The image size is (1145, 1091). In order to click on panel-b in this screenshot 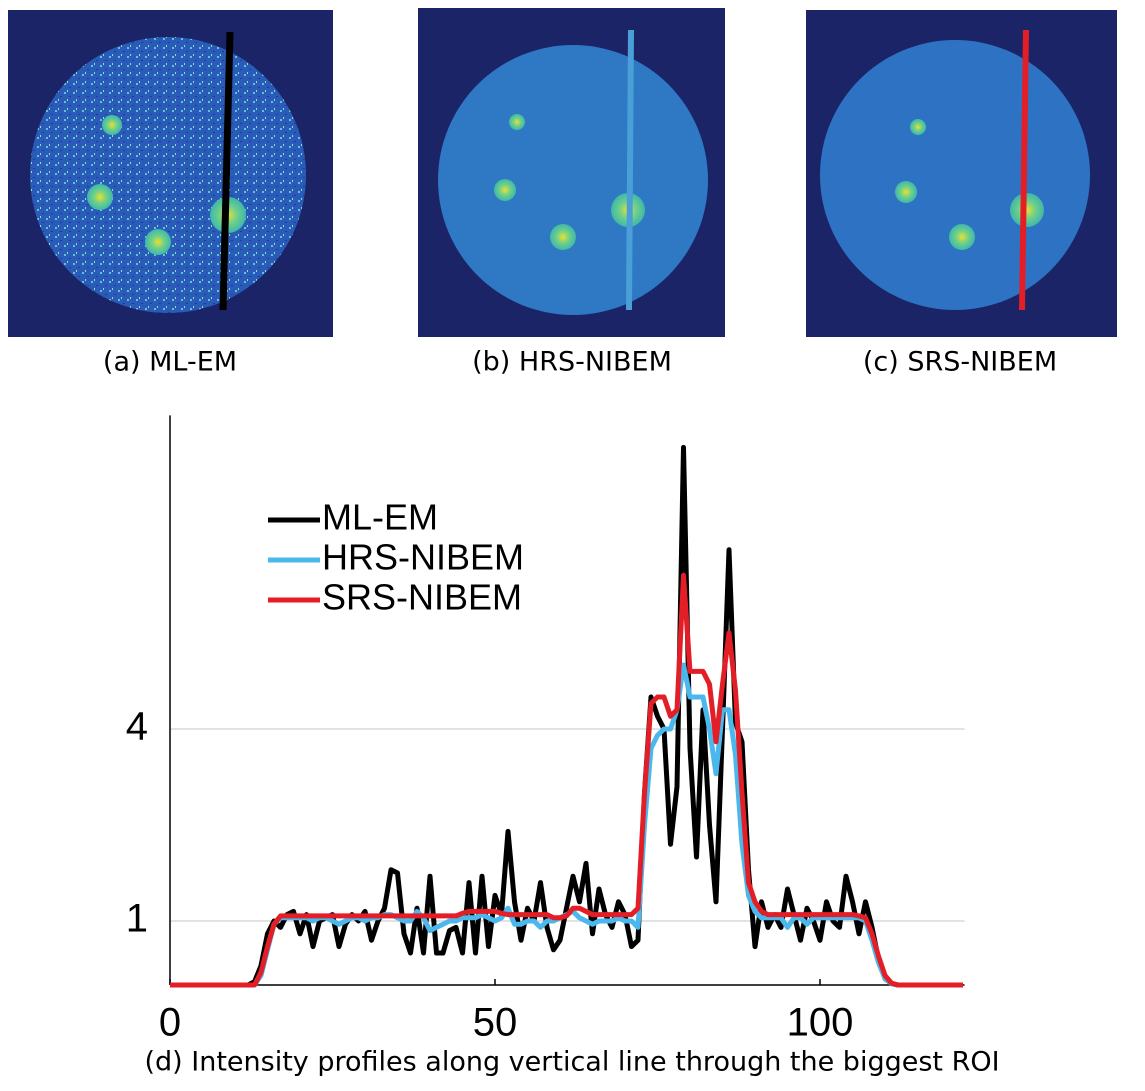, I will do `click(571, 172)`.